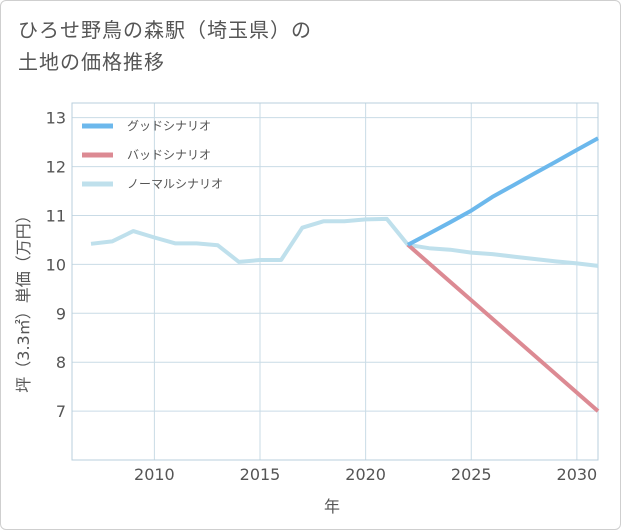  Describe the element at coordinates (61, 313) in the screenshot. I see `y-tick-label: 9` at that location.